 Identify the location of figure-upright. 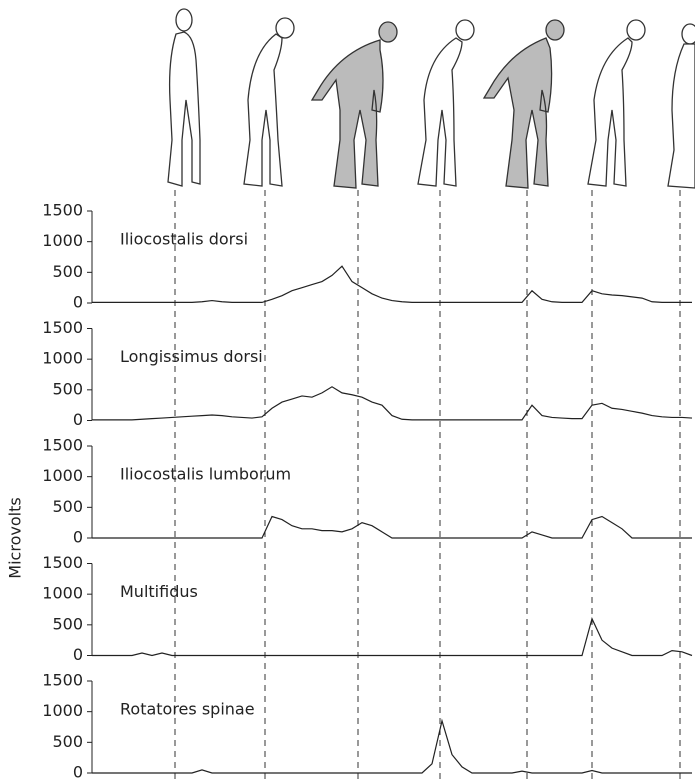
(184, 97).